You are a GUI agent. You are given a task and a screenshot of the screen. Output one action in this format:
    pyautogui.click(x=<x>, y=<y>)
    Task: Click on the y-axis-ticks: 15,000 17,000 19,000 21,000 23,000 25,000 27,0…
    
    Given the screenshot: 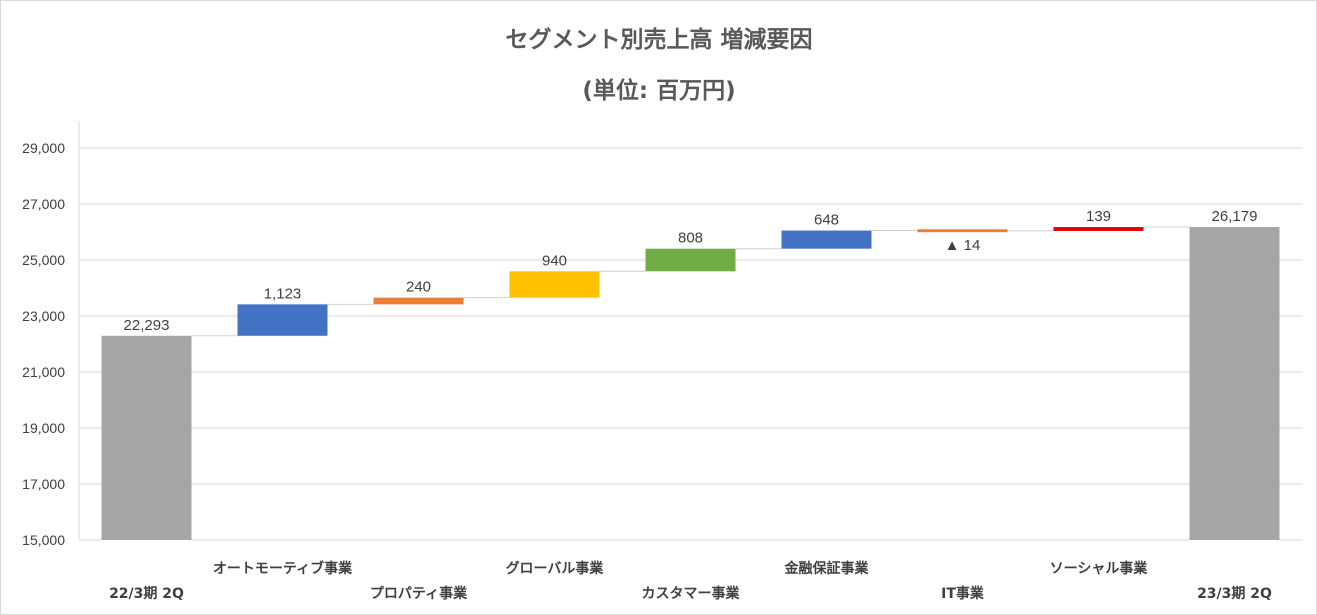 What is the action you would take?
    pyautogui.click(x=43, y=344)
    